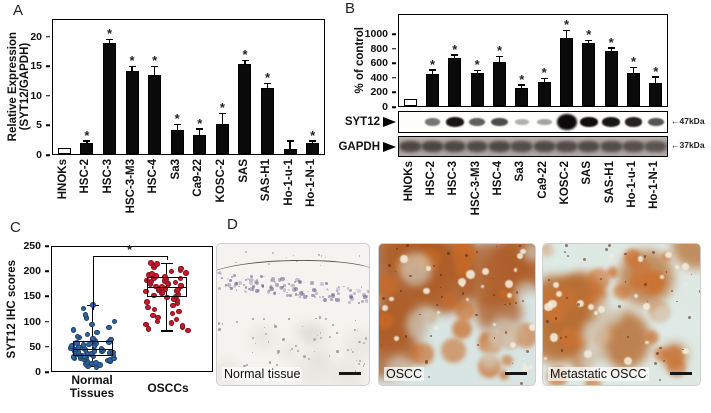  Describe the element at coordinates (36, 66) in the screenshot. I see `y-tick-label: 15` at that location.